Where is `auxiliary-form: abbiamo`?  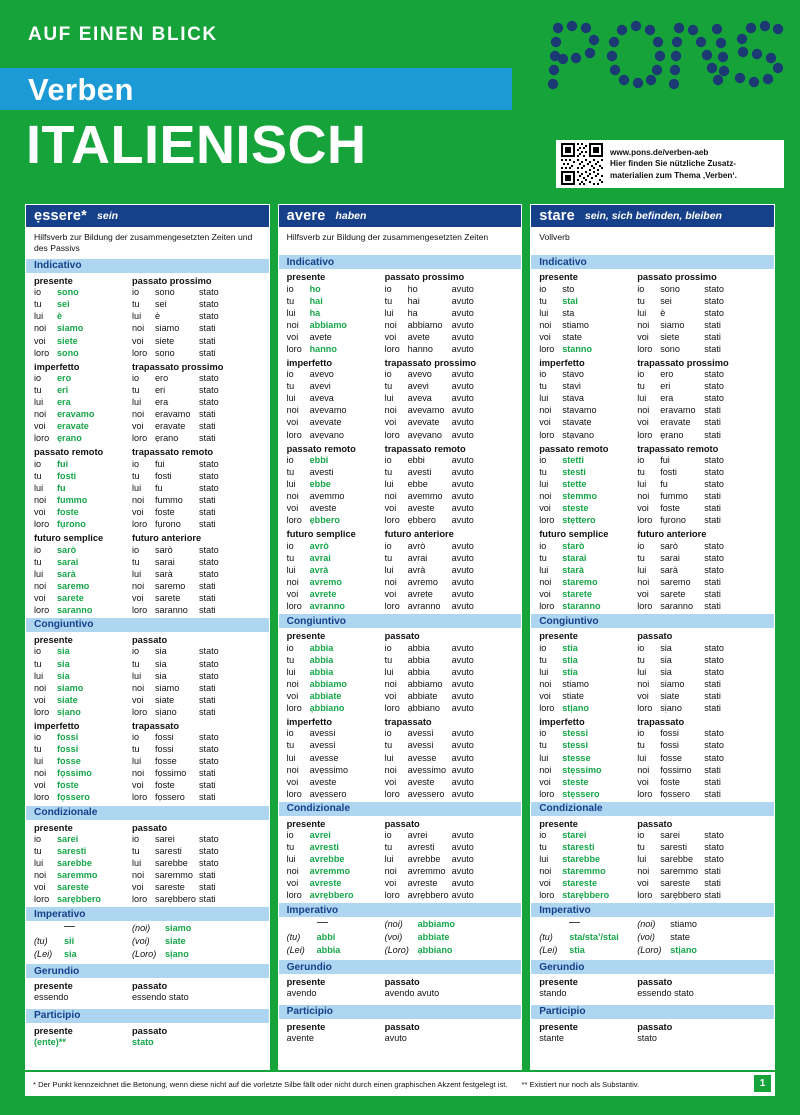
auxiliary-form: abbiamo is located at coordinates (425, 324).